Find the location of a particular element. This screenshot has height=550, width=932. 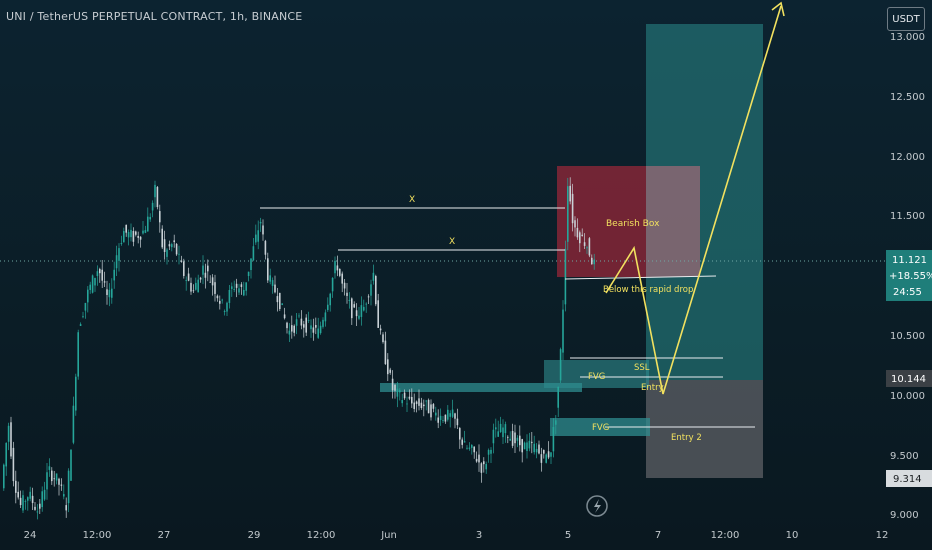

projection-path is located at coordinates (693, 200).